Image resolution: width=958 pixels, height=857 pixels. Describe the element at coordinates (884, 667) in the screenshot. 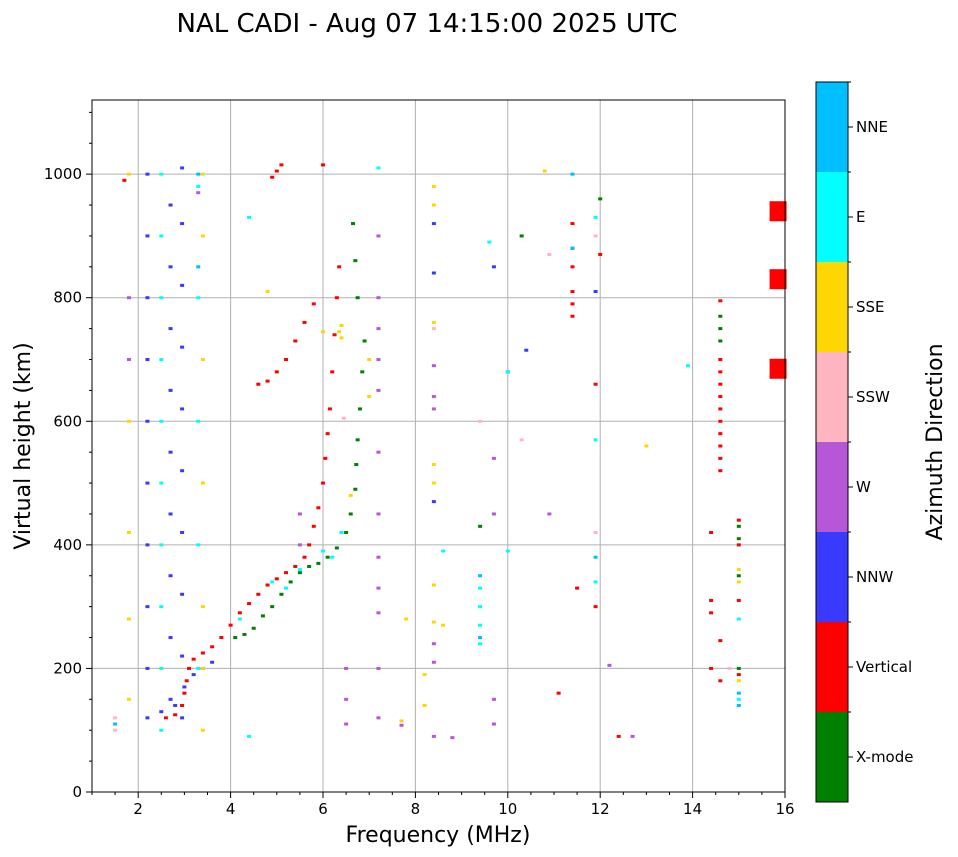

I see `colorbar-category-label: Vertical` at that location.